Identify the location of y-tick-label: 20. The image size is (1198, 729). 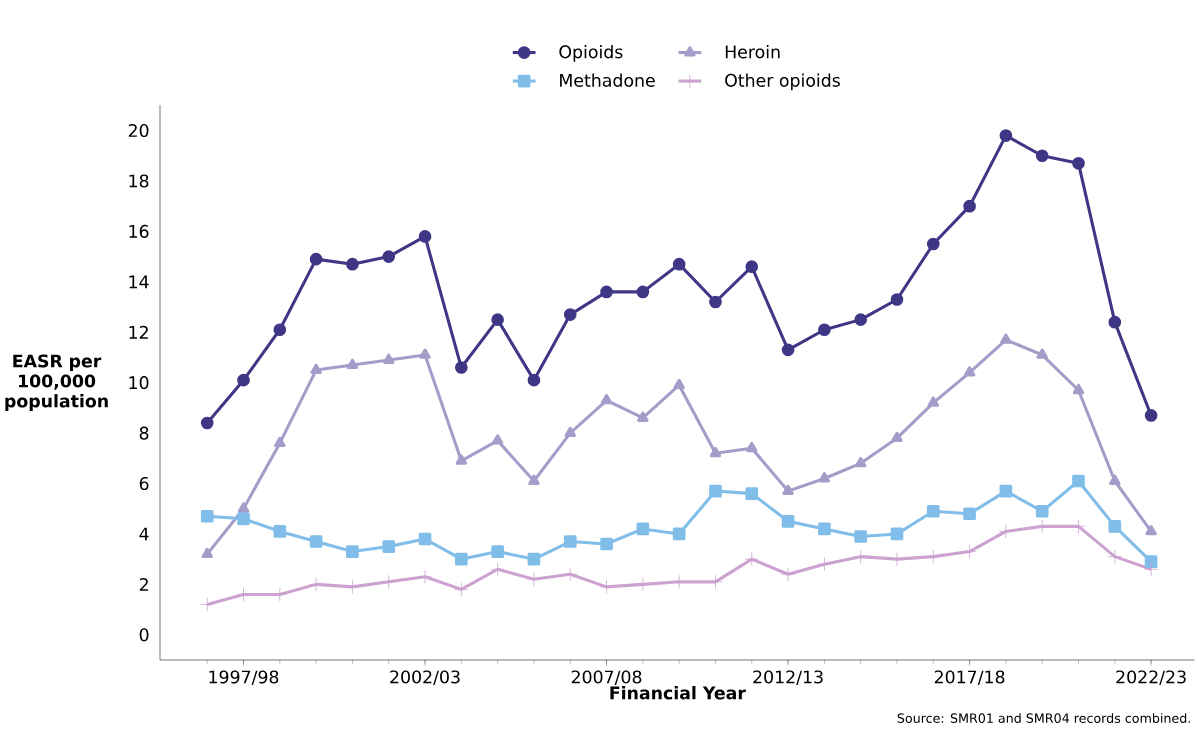
(138, 130).